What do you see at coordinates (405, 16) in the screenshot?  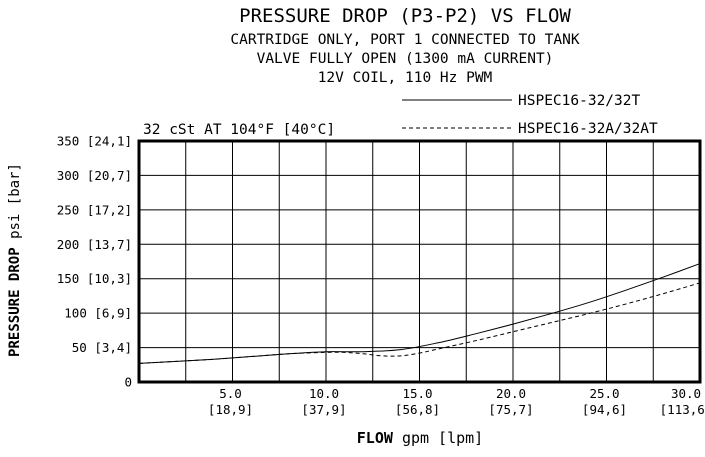 I see `chart-title: PRESSURE DROP (P3-P2) VS FLOW` at bounding box center [405, 16].